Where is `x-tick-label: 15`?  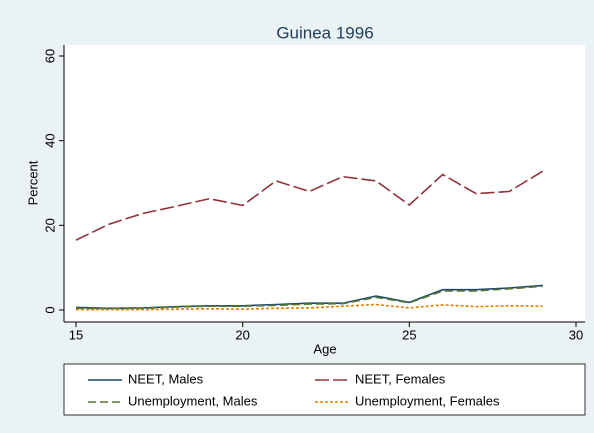 x-tick-label: 15 is located at coordinates (76, 334).